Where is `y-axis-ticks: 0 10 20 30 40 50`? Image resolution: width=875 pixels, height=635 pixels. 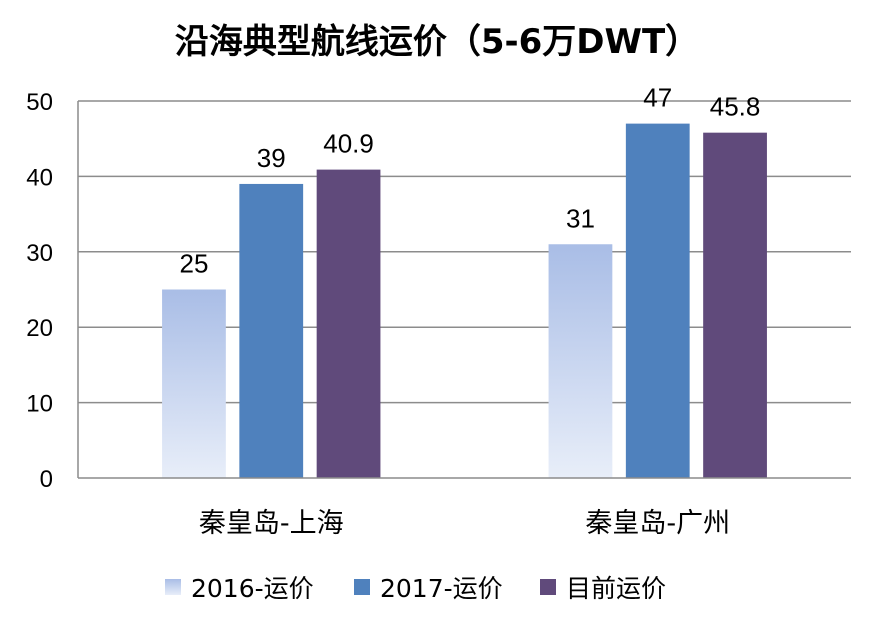 y-axis-ticks: 0 10 20 30 40 50 is located at coordinates (39, 291).